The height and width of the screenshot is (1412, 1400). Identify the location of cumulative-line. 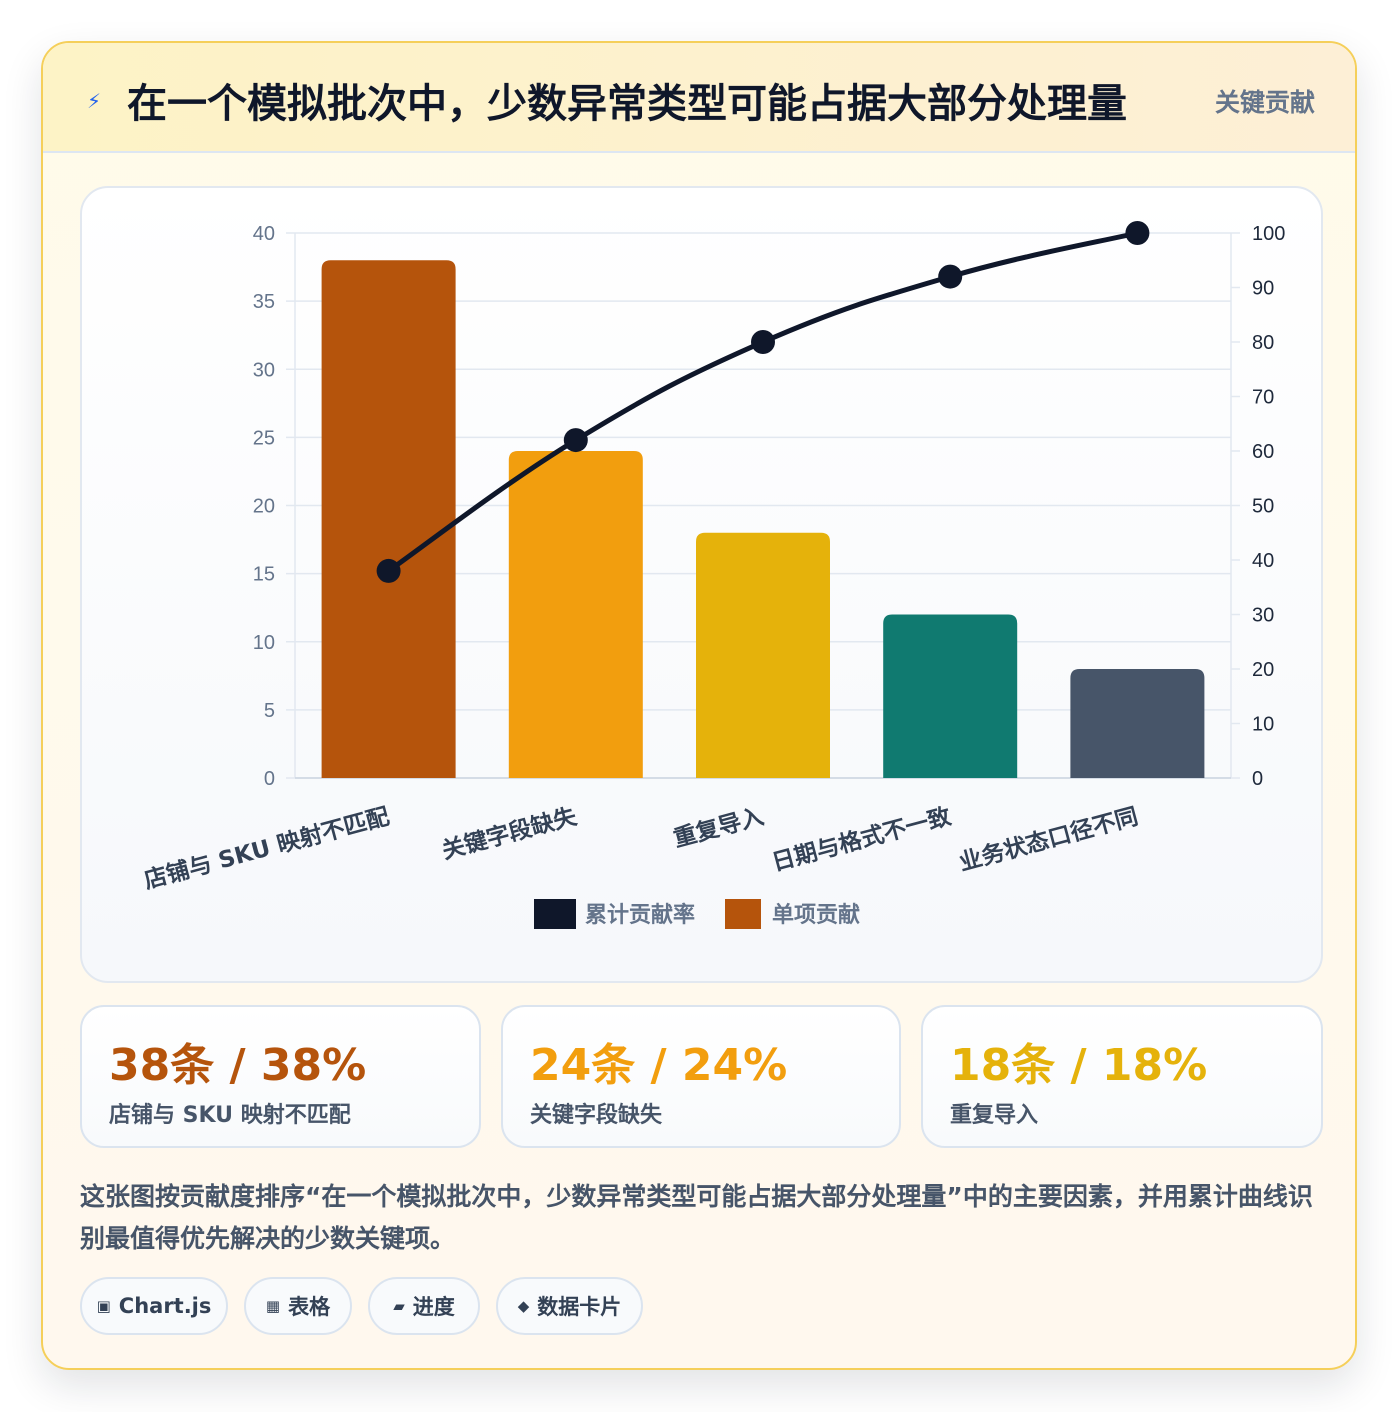
(762, 401).